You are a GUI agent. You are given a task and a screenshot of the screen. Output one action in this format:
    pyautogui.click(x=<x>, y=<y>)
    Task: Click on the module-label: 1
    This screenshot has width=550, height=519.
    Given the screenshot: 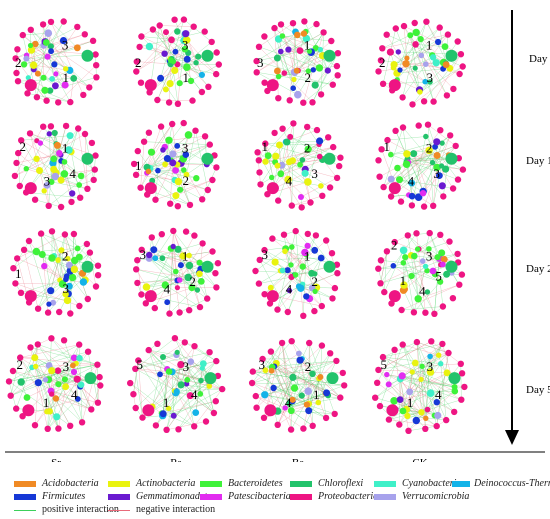 What is the action you would take?
    pyautogui.click(x=46, y=402)
    